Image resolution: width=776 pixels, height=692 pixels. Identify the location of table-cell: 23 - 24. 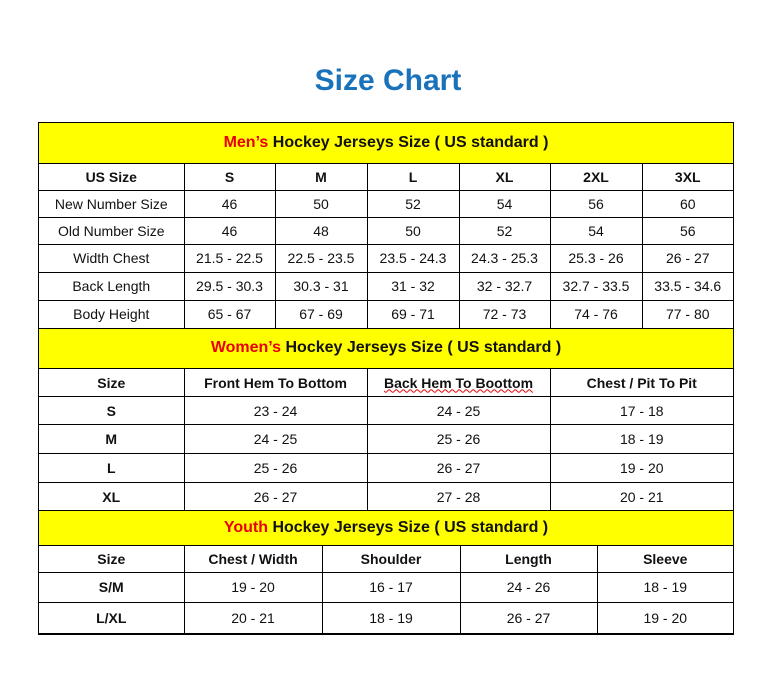
(275, 410).